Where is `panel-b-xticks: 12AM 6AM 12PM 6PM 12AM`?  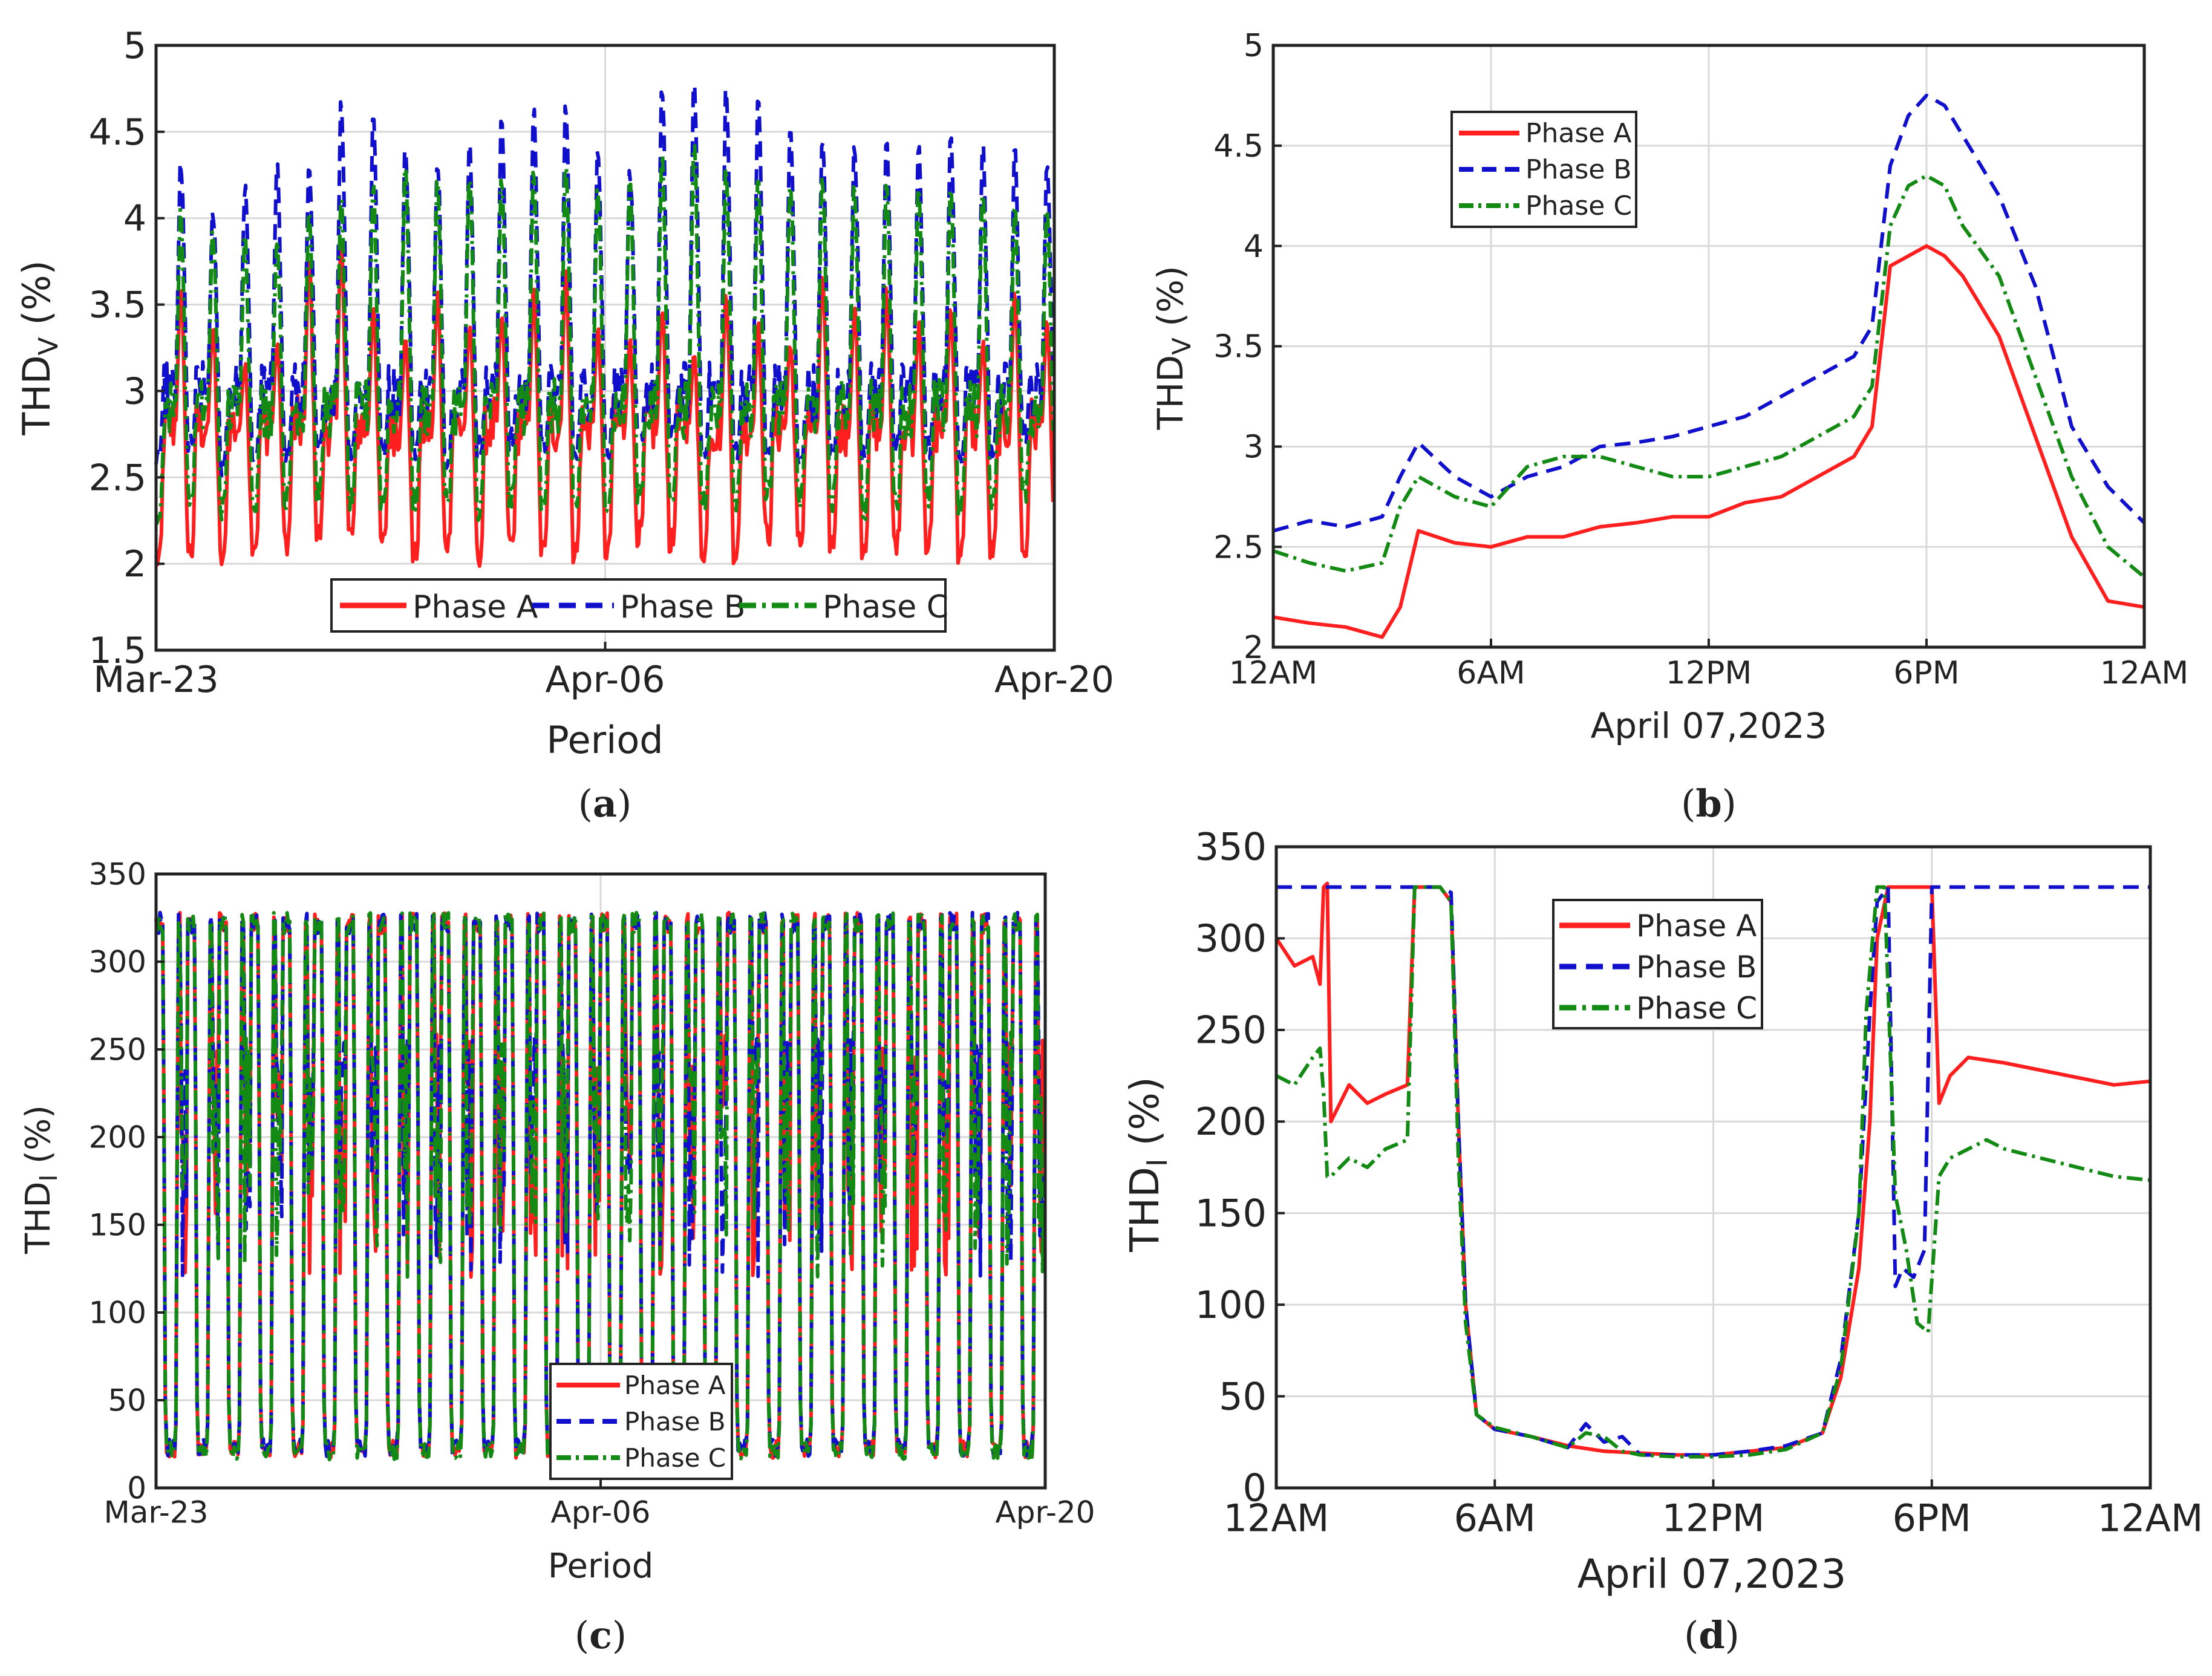
panel-b-xticks: 12AM 6AM 12PM 6PM 12AM is located at coordinates (1709, 665).